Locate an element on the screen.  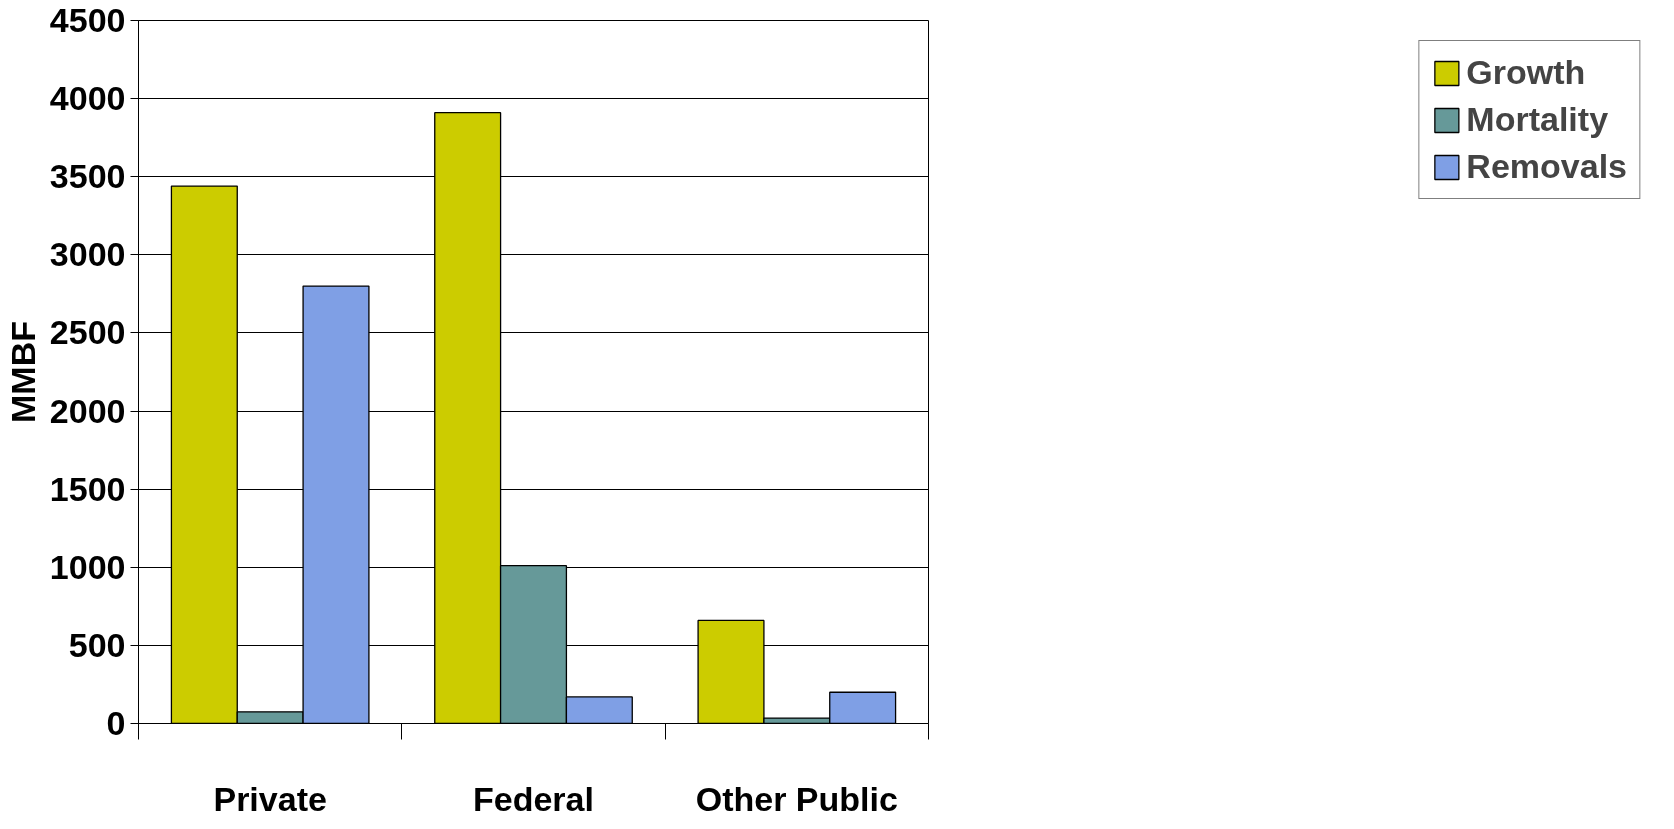
x-tick-label: Other Public is located at coordinates (796, 798).